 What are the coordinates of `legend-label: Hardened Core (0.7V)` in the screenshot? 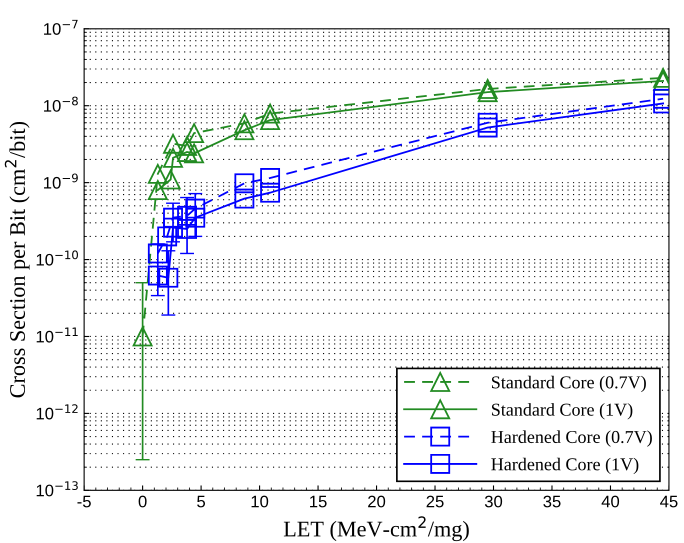 It's located at (571, 438).